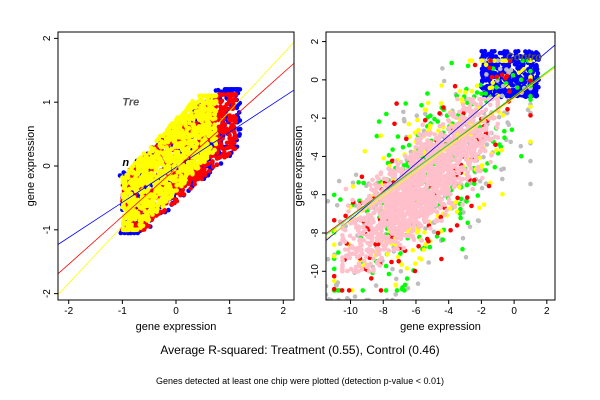  What do you see at coordinates (383, 311) in the screenshot?
I see `x-tick-label: -8` at bounding box center [383, 311].